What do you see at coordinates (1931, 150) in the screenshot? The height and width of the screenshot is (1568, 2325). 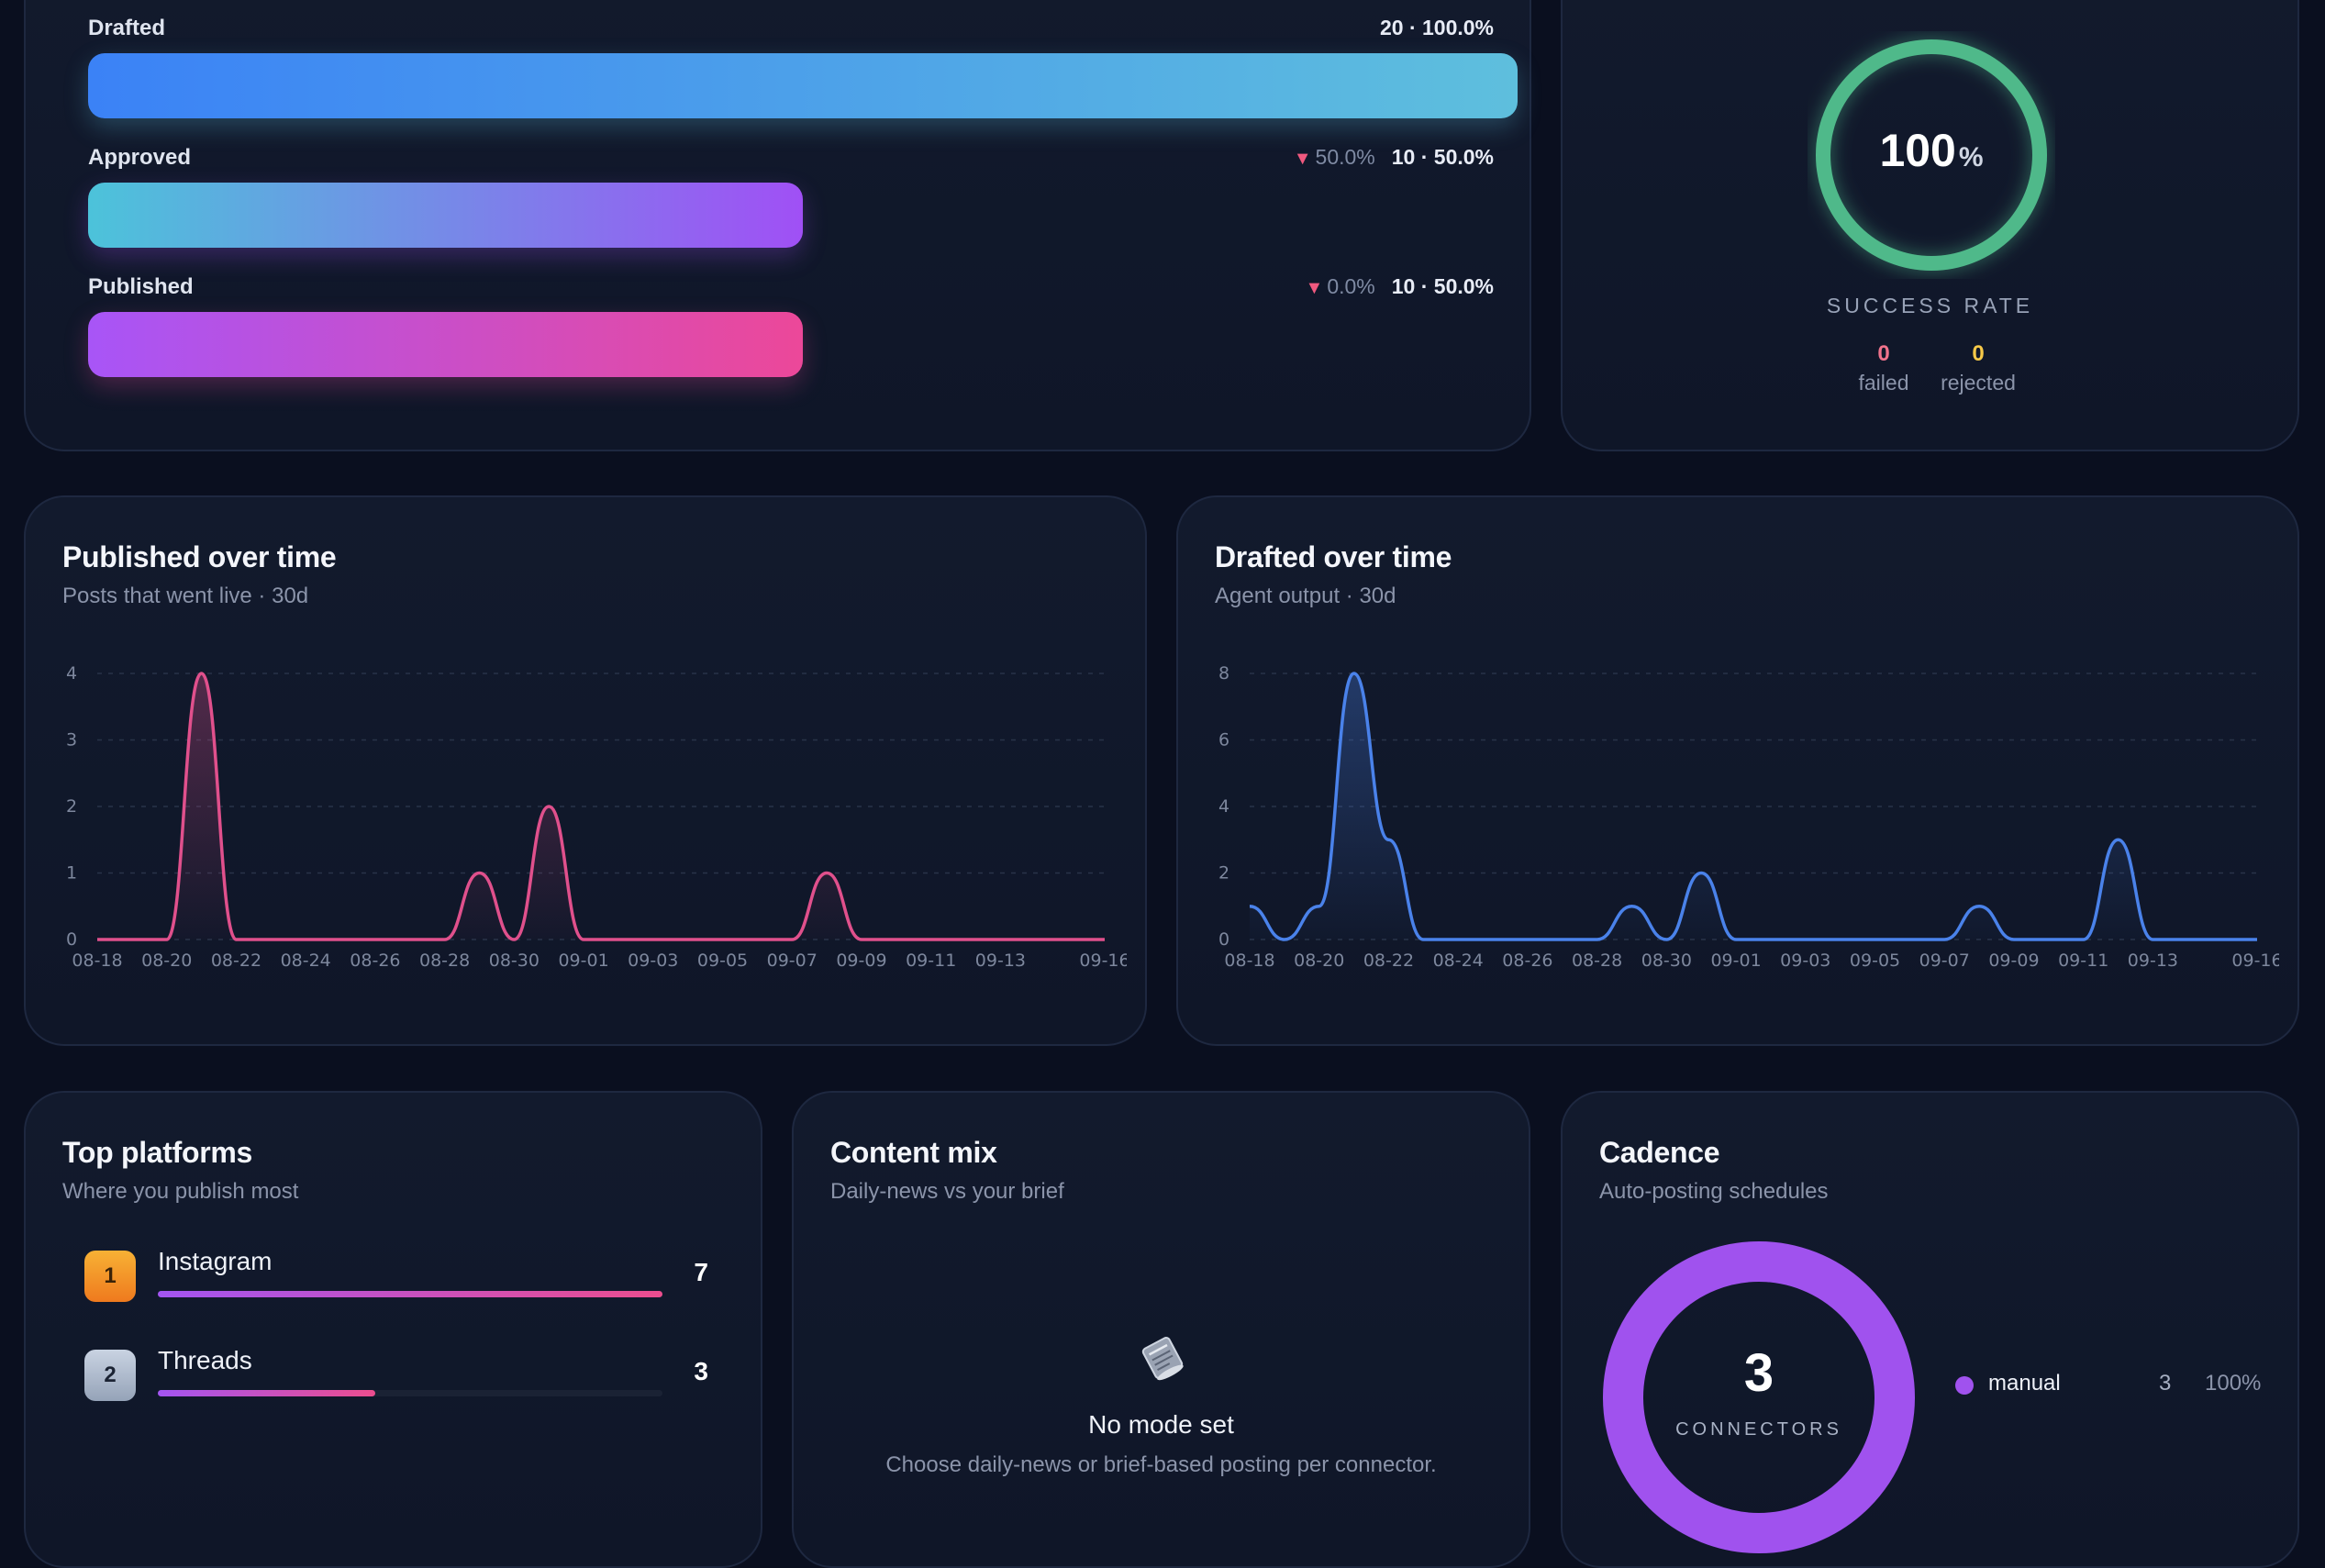 I see `success-rate-value: 100%` at bounding box center [1931, 150].